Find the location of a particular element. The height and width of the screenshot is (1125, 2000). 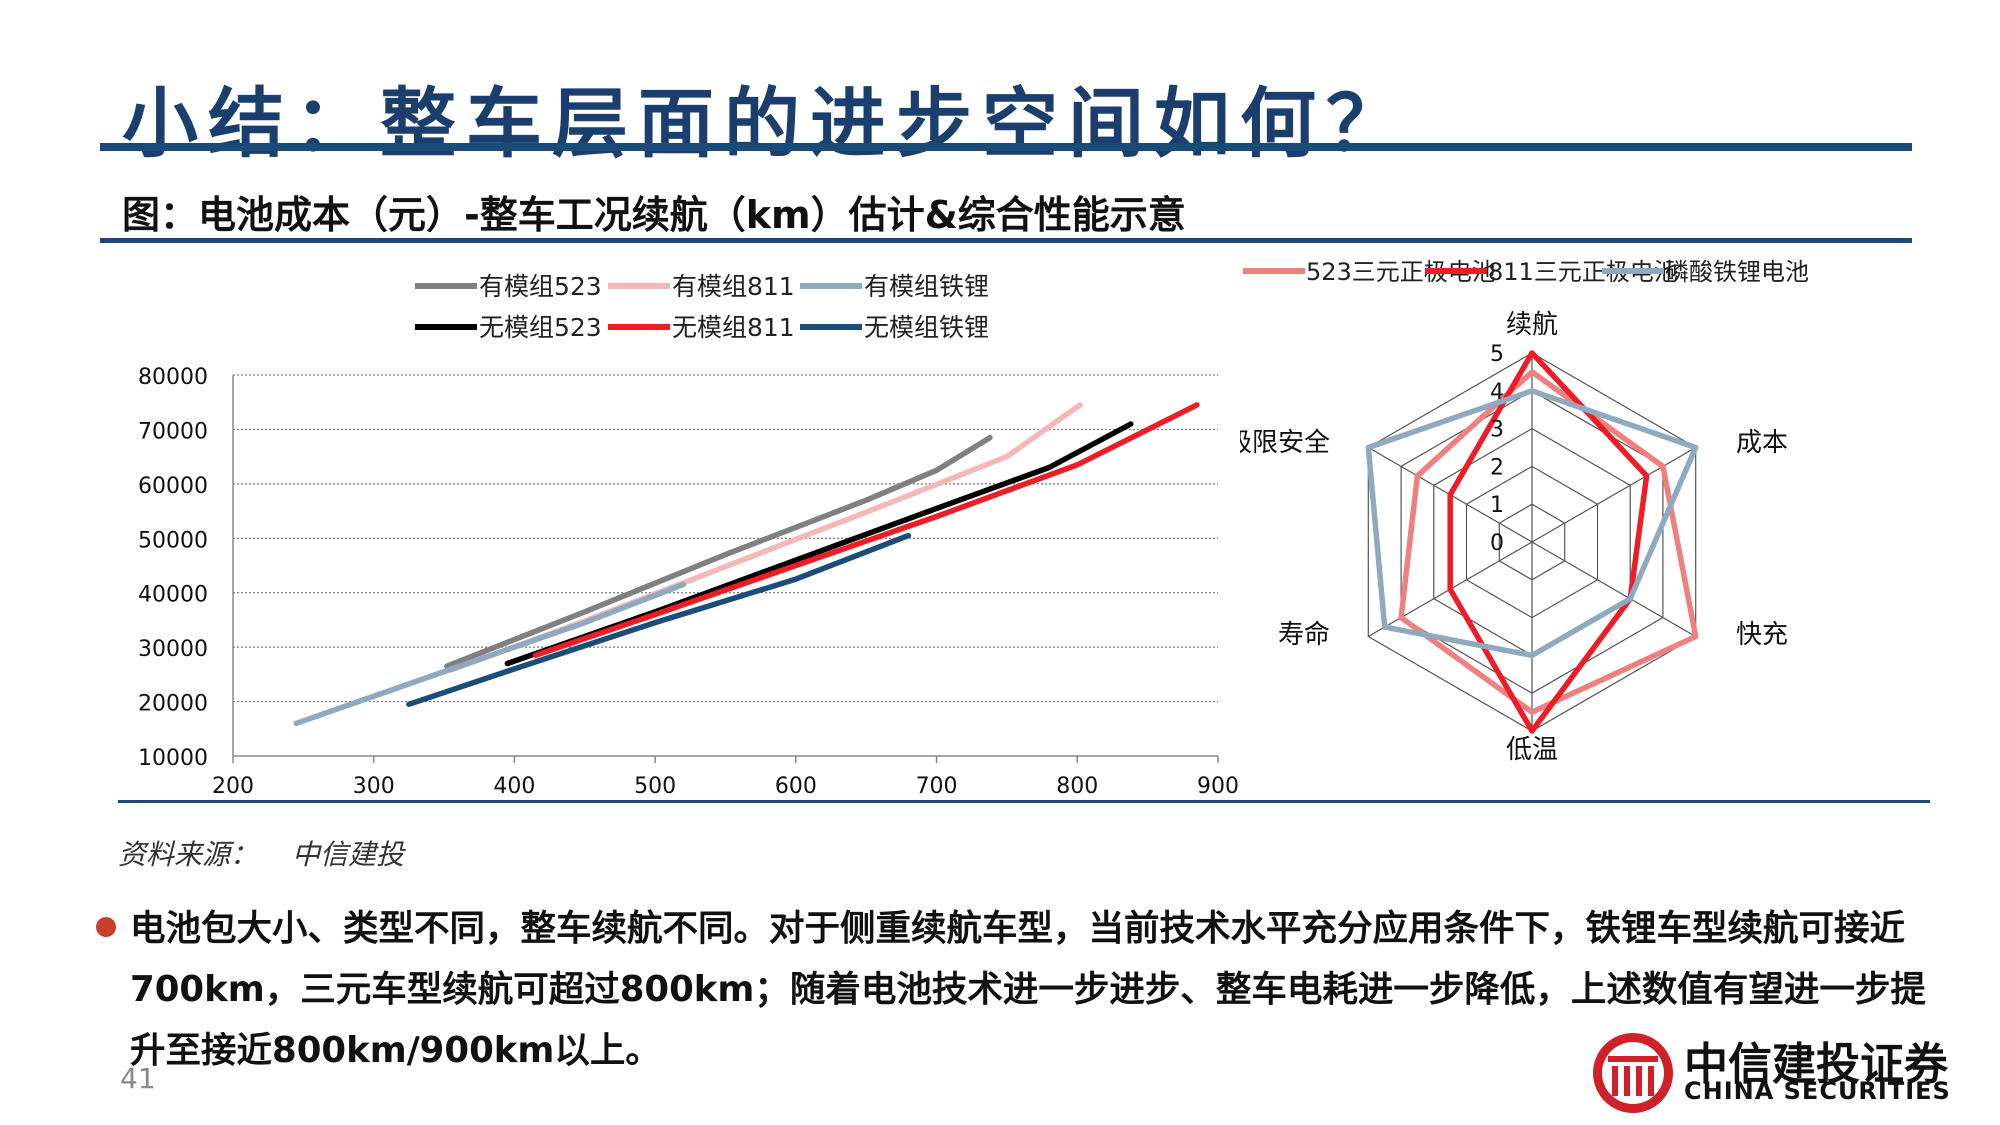

figure-divider is located at coordinates (1024, 801).